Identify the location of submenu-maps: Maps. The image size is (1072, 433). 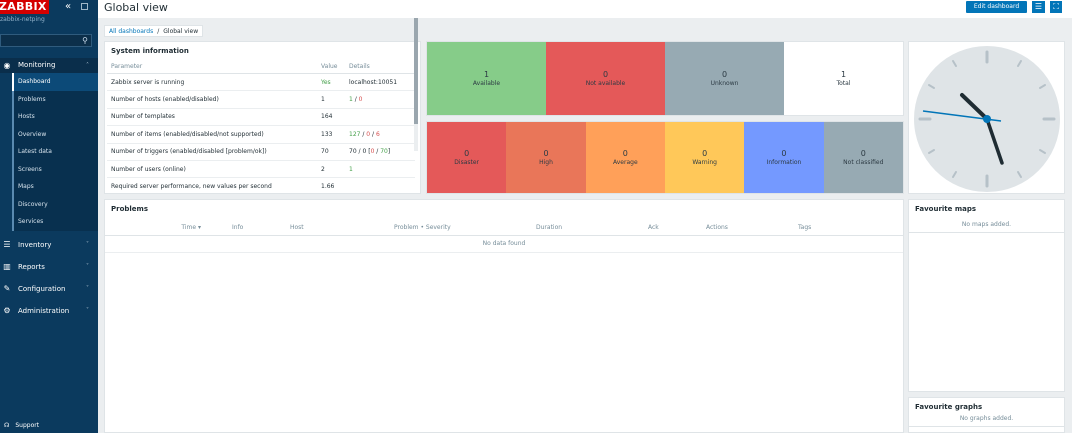
(56, 187).